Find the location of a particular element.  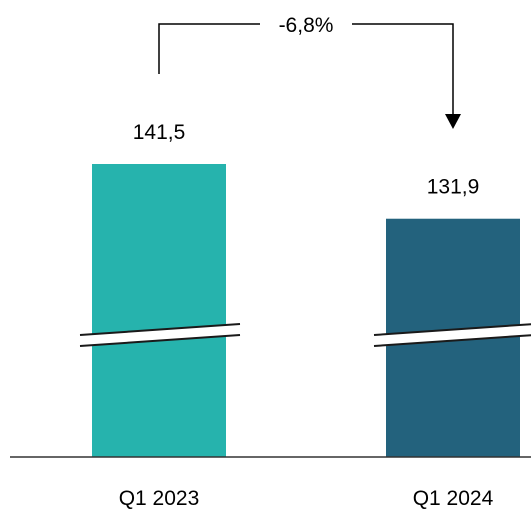

comparison-label-background is located at coordinates (306, 24).